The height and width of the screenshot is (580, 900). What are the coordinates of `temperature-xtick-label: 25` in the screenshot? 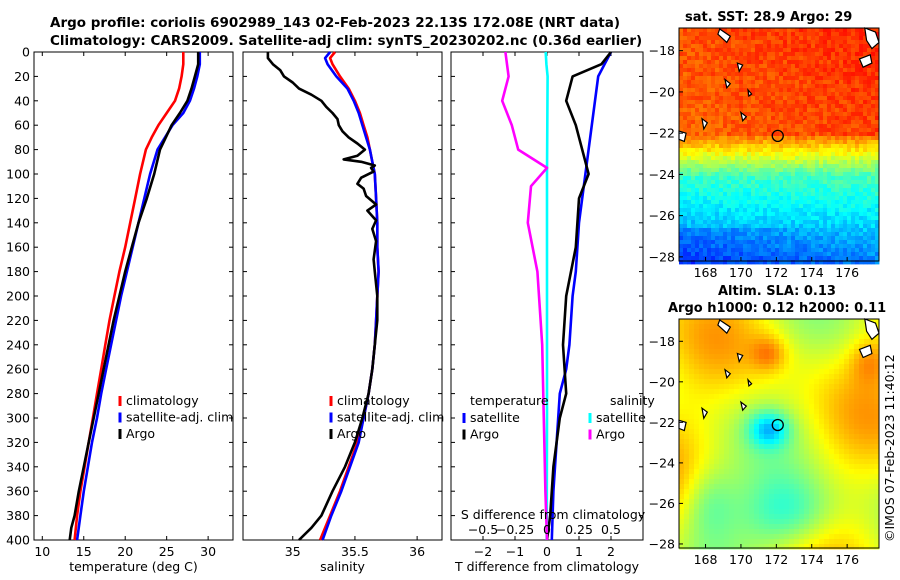 It's located at (167, 551).